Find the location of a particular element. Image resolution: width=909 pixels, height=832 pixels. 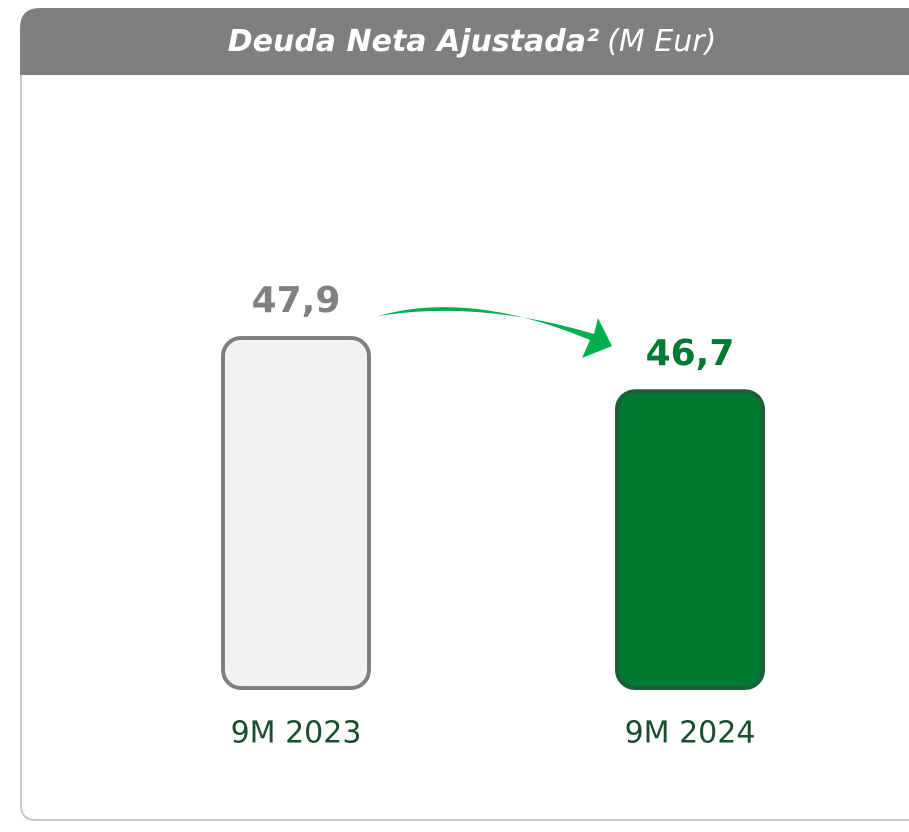

x-tick-label: 9M 2024 is located at coordinates (690, 733).